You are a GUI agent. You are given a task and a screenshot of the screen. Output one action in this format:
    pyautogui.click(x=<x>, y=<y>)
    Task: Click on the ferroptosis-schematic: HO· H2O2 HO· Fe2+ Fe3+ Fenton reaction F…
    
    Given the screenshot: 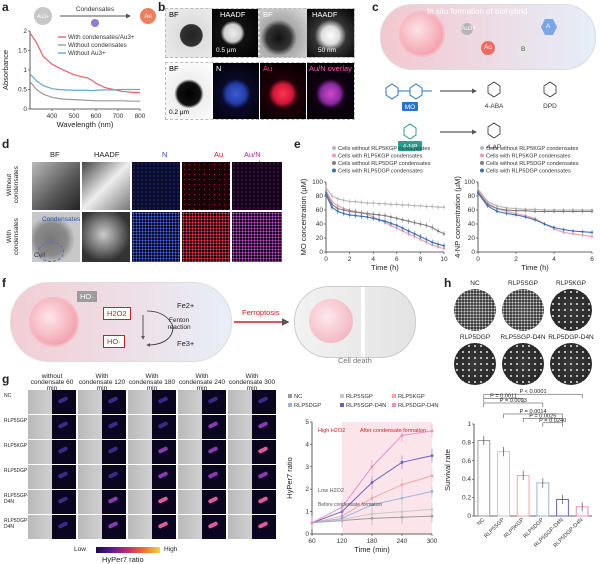 What is the action you would take?
    pyautogui.click(x=220, y=326)
    